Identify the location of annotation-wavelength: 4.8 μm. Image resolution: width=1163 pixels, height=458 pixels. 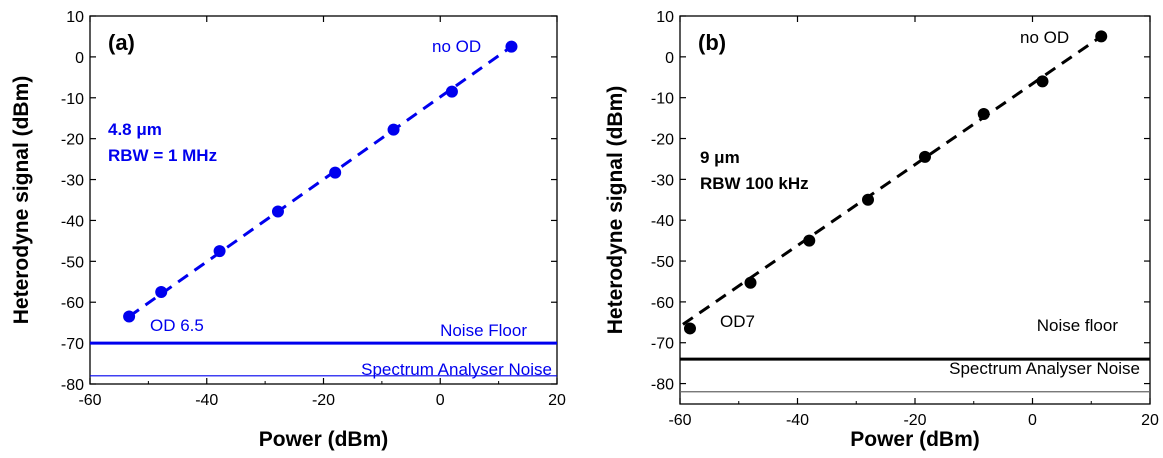
(135, 129).